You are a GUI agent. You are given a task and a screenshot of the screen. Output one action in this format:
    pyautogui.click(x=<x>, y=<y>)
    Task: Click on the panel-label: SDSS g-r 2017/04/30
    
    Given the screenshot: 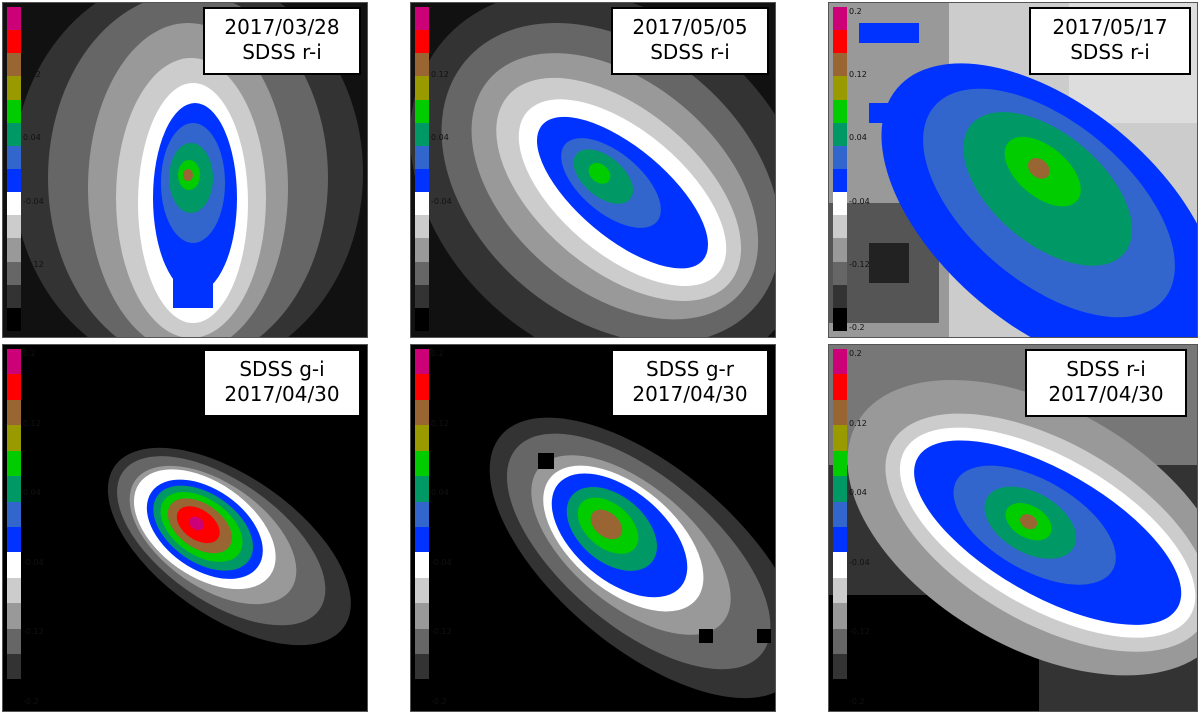 What is the action you would take?
    pyautogui.click(x=690, y=383)
    